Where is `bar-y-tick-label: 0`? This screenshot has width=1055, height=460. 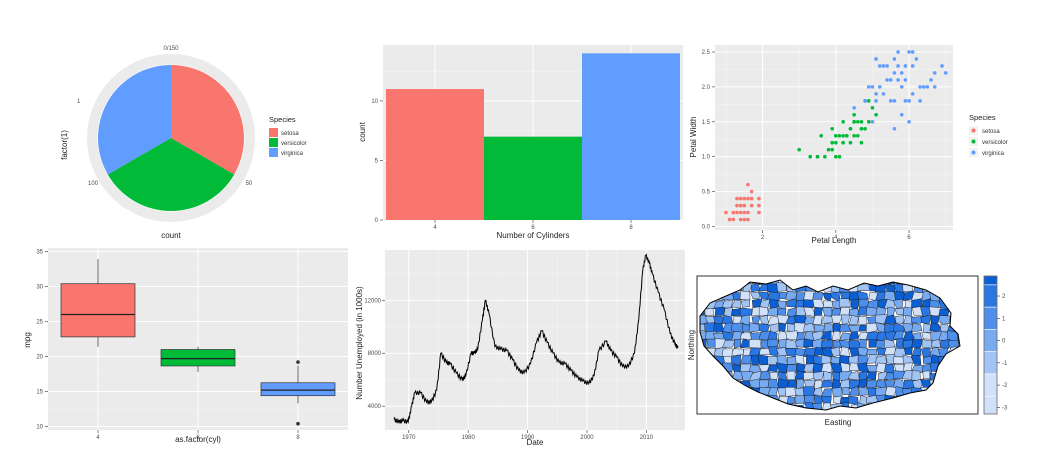
bar-y-tick-label: 0 is located at coordinates (377, 221).